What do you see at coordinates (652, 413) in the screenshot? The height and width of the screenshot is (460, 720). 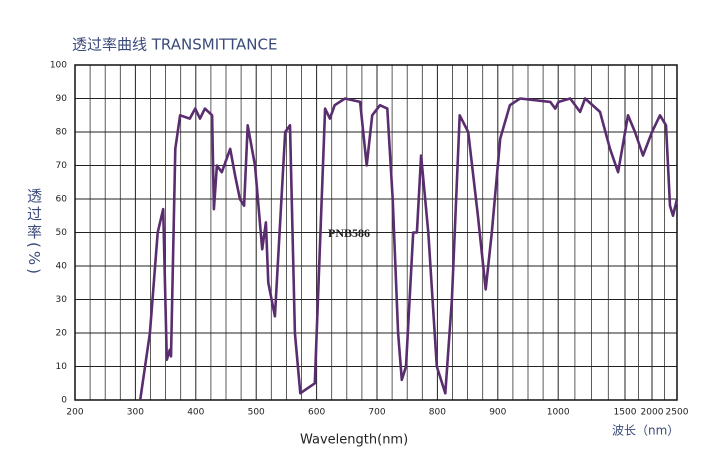 I see `x-tick-label: 2000` at bounding box center [652, 413].